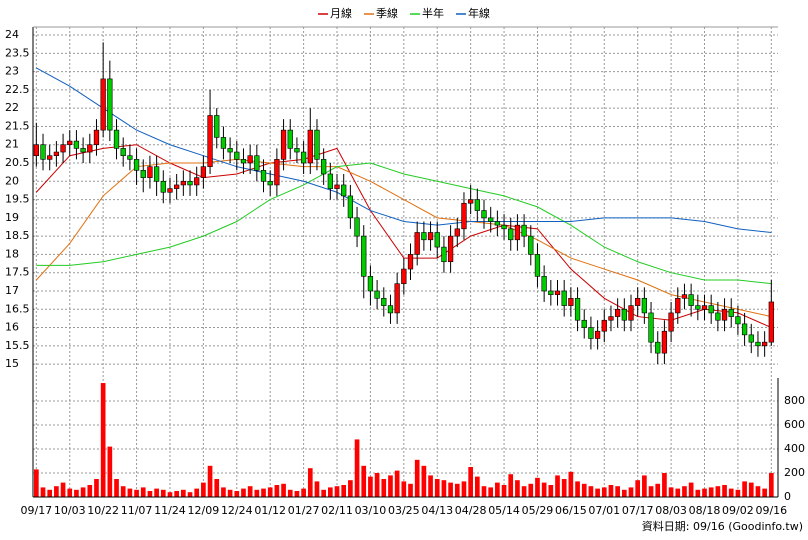  I want to click on x-tick-label: 12/24, so click(237, 510).